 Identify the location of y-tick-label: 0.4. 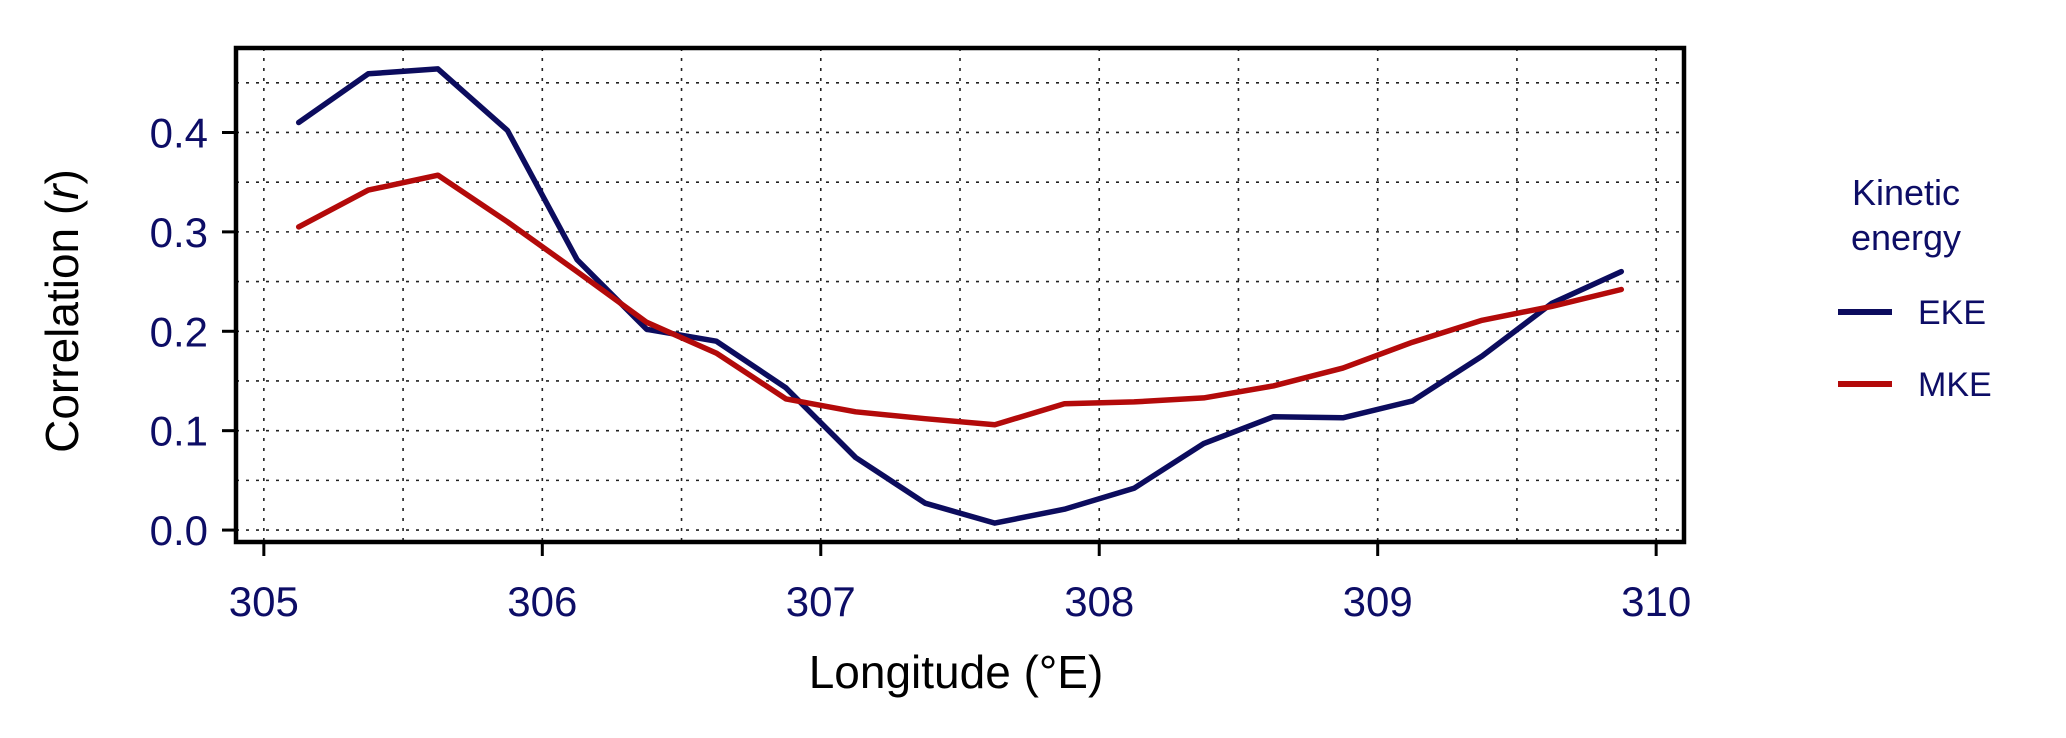
(179, 132).